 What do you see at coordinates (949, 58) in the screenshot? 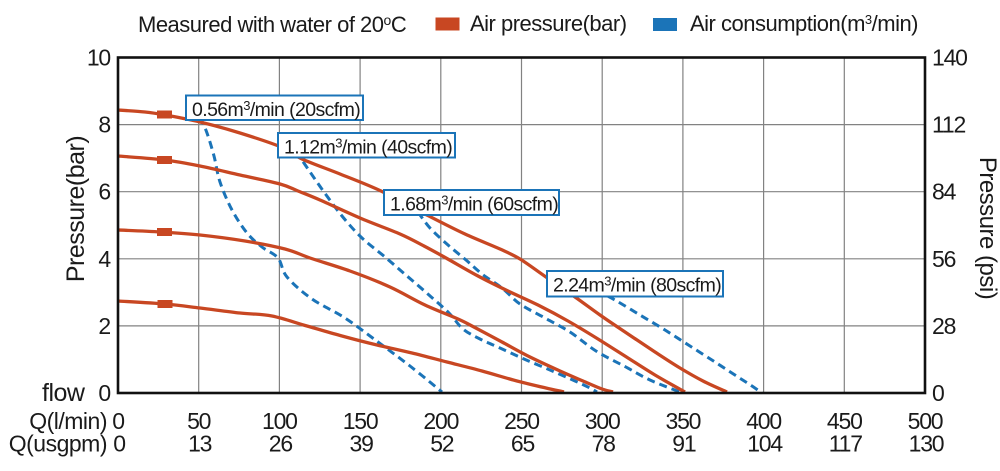
I see `svg-text: 140` at bounding box center [949, 58].